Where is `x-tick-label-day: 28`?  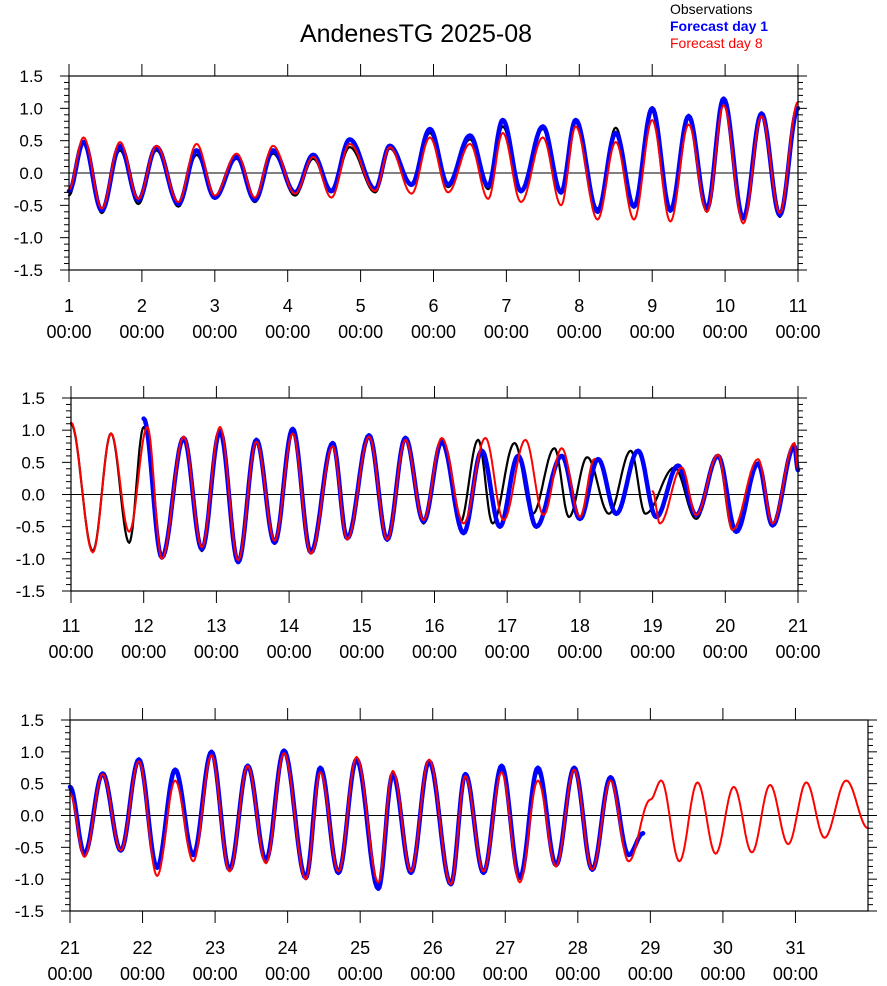 x-tick-label-day: 28 is located at coordinates (578, 948).